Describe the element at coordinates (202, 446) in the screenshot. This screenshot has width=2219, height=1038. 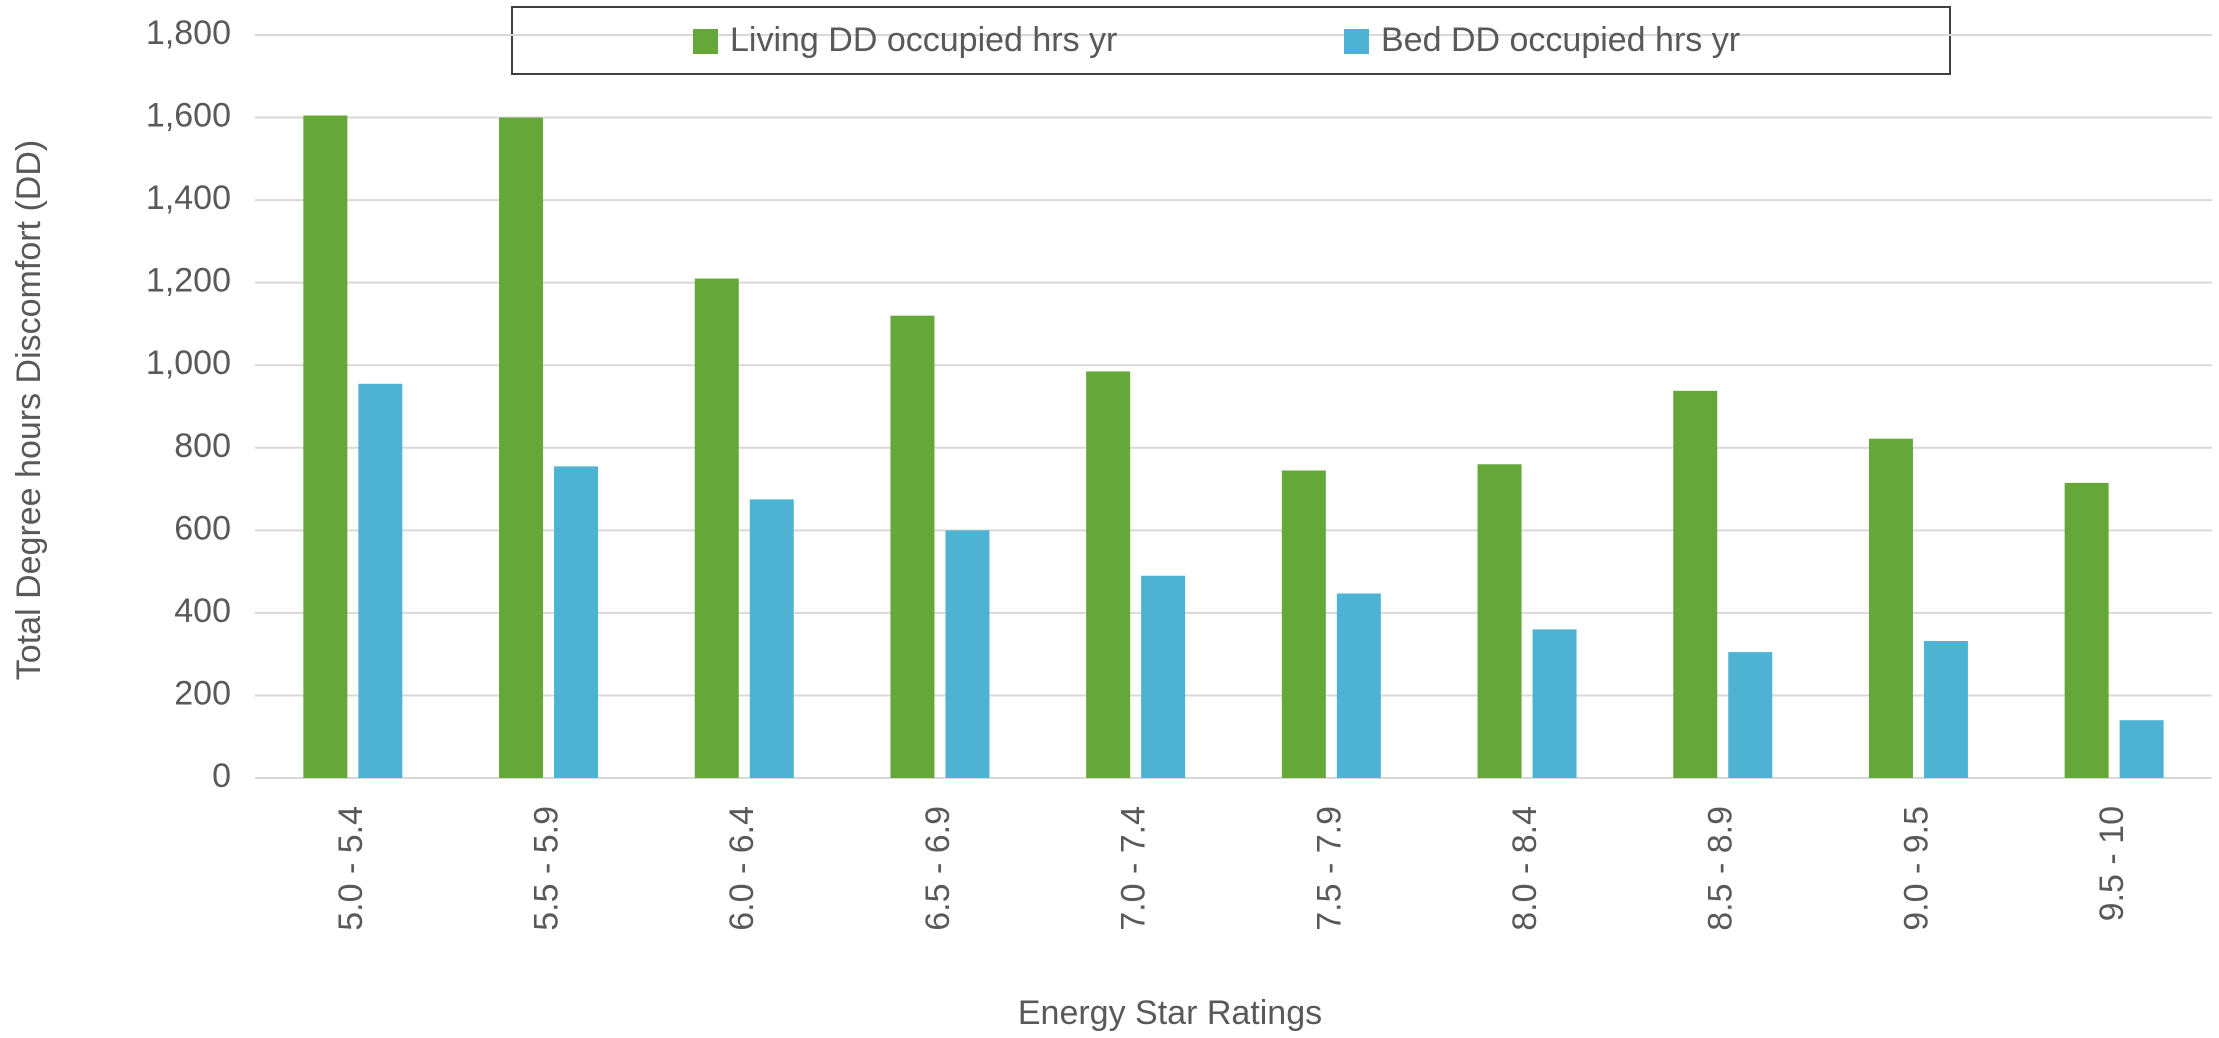
I see `y-tick-label: 800` at that location.